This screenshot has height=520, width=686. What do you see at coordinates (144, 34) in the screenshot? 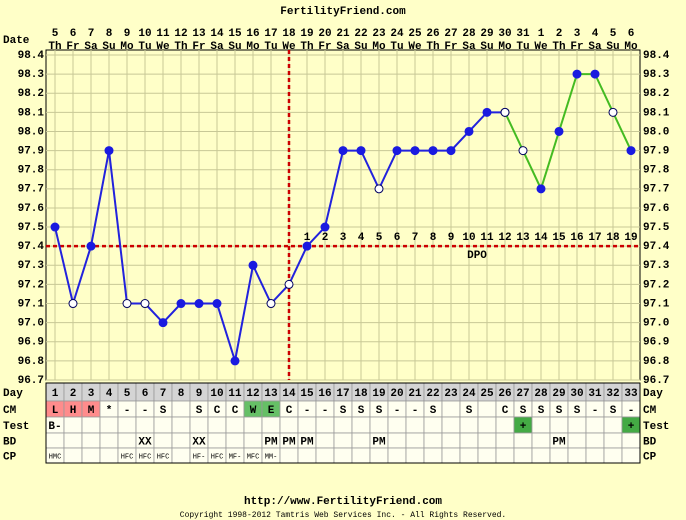
I see `date-number: 10` at bounding box center [144, 34].